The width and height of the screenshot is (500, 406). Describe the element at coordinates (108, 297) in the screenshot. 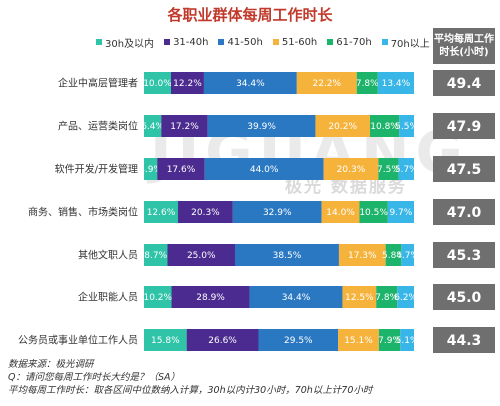

I see `category-label: 企业职能人员` at that location.